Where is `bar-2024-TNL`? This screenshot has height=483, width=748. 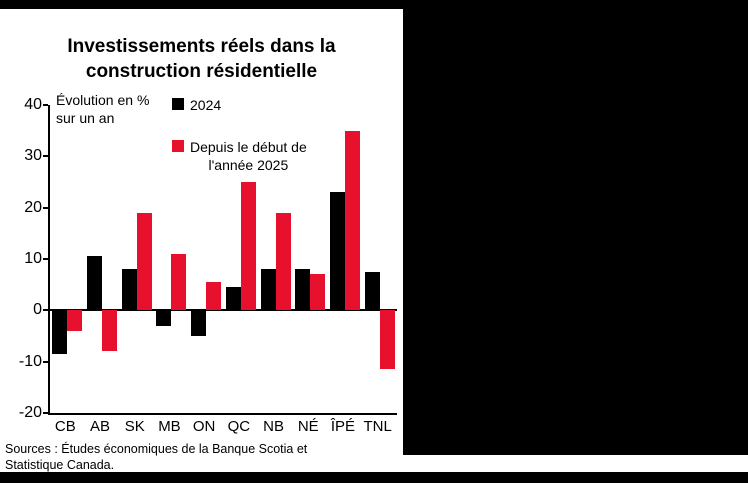 bar-2024-TNL is located at coordinates (372, 291).